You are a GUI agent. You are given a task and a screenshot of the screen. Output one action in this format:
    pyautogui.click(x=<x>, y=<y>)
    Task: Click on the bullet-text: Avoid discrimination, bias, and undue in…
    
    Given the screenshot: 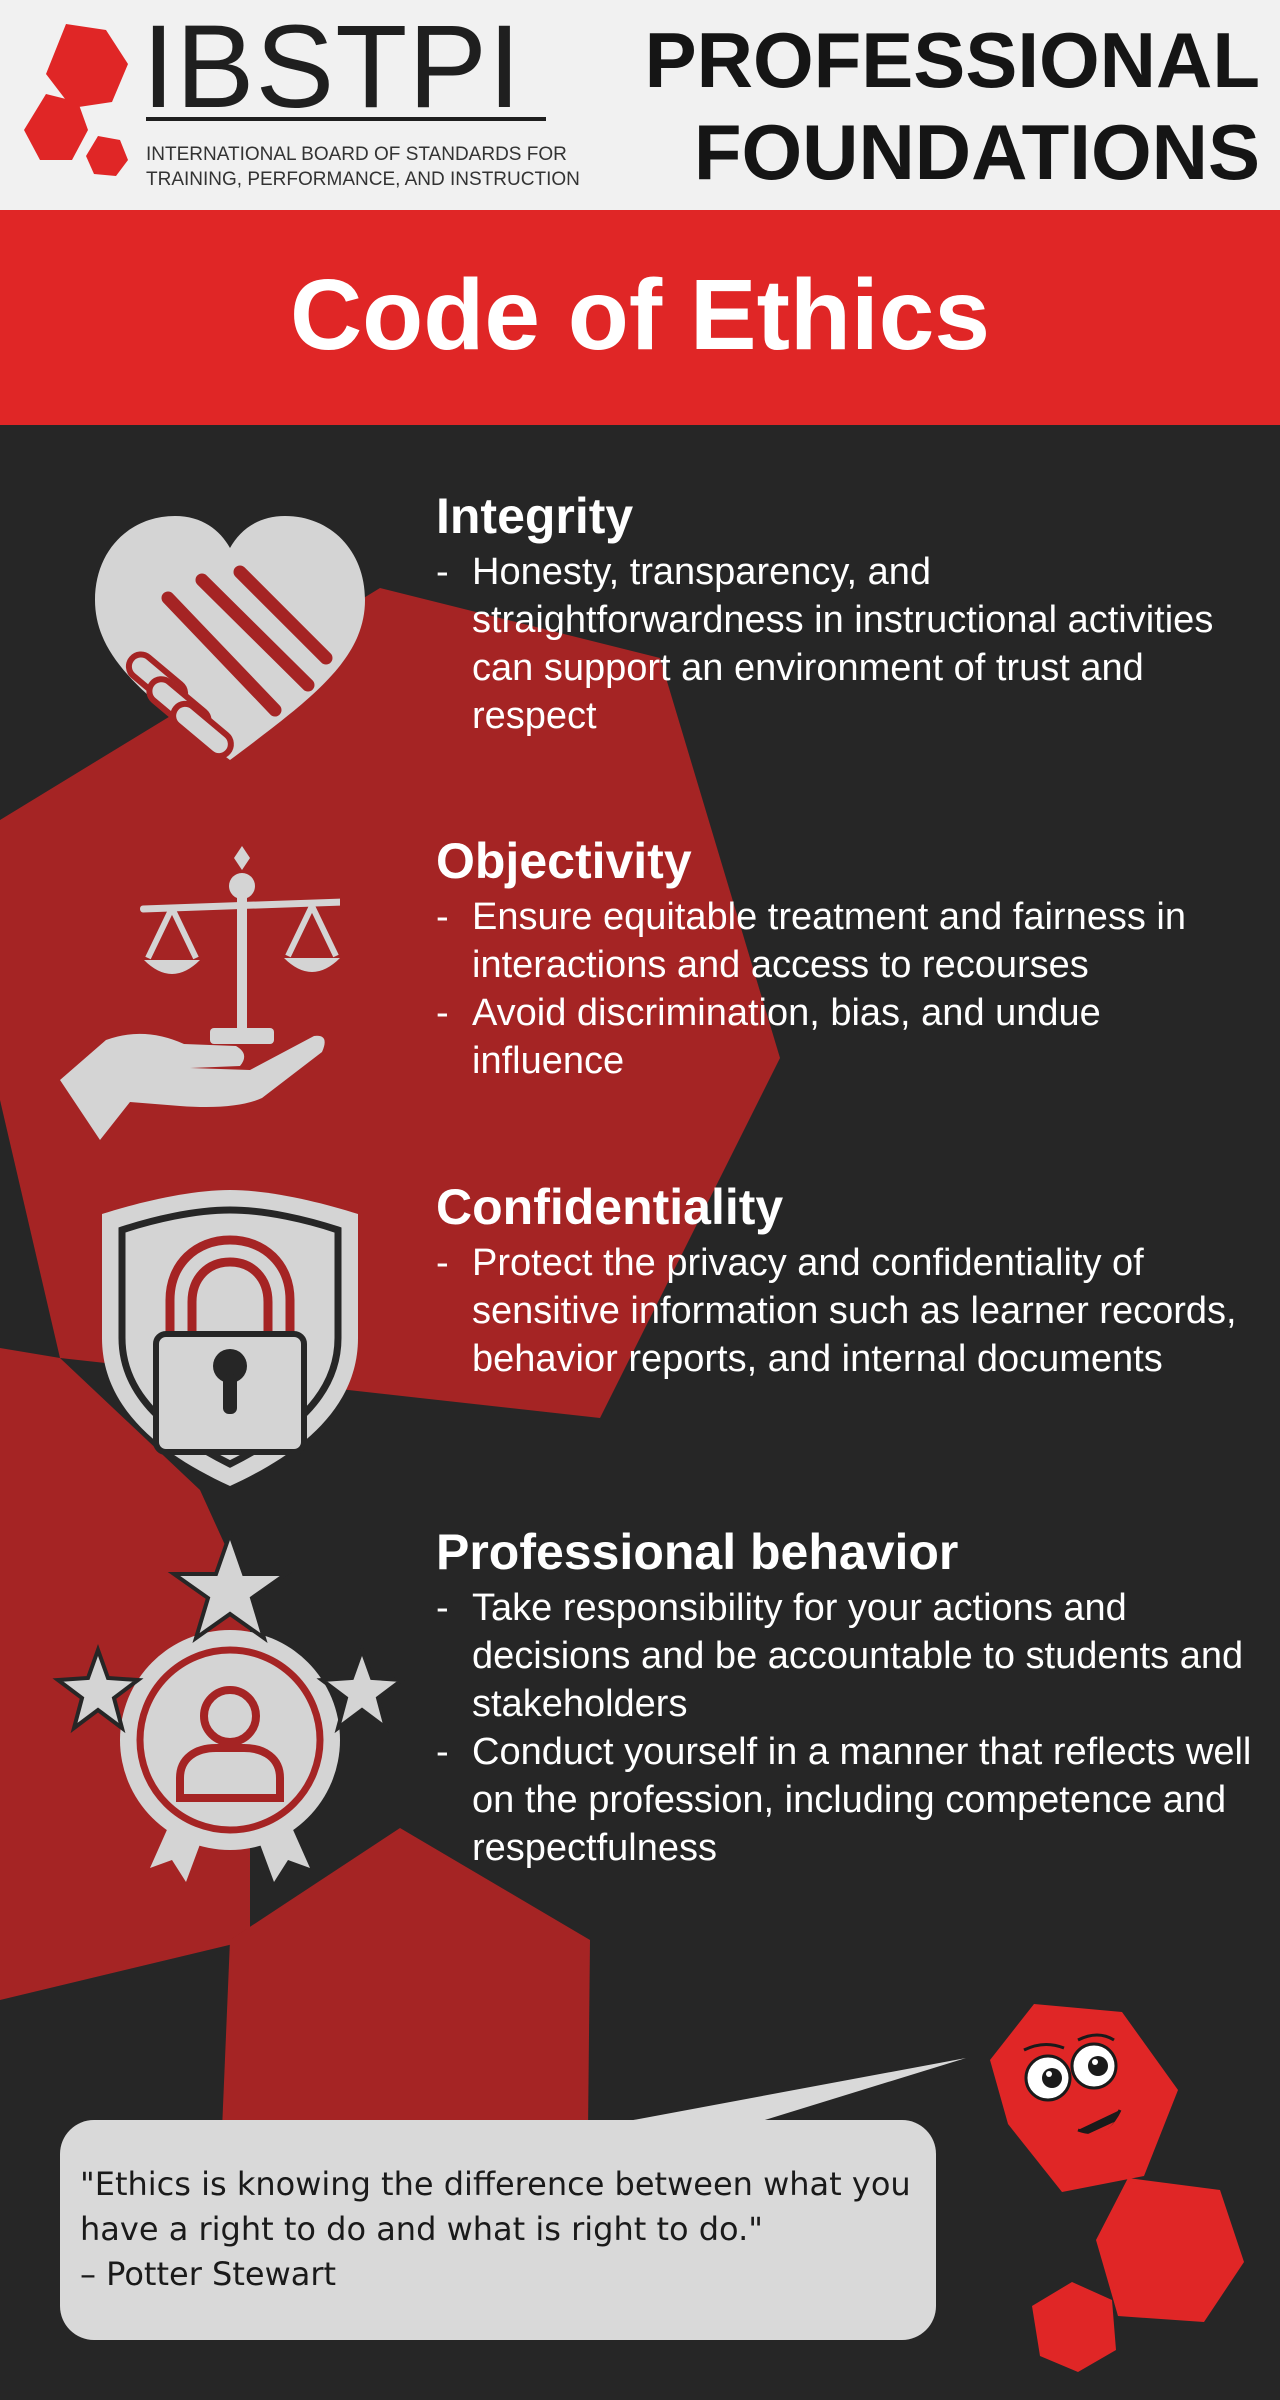 What is the action you would take?
    pyautogui.click(x=786, y=1037)
    